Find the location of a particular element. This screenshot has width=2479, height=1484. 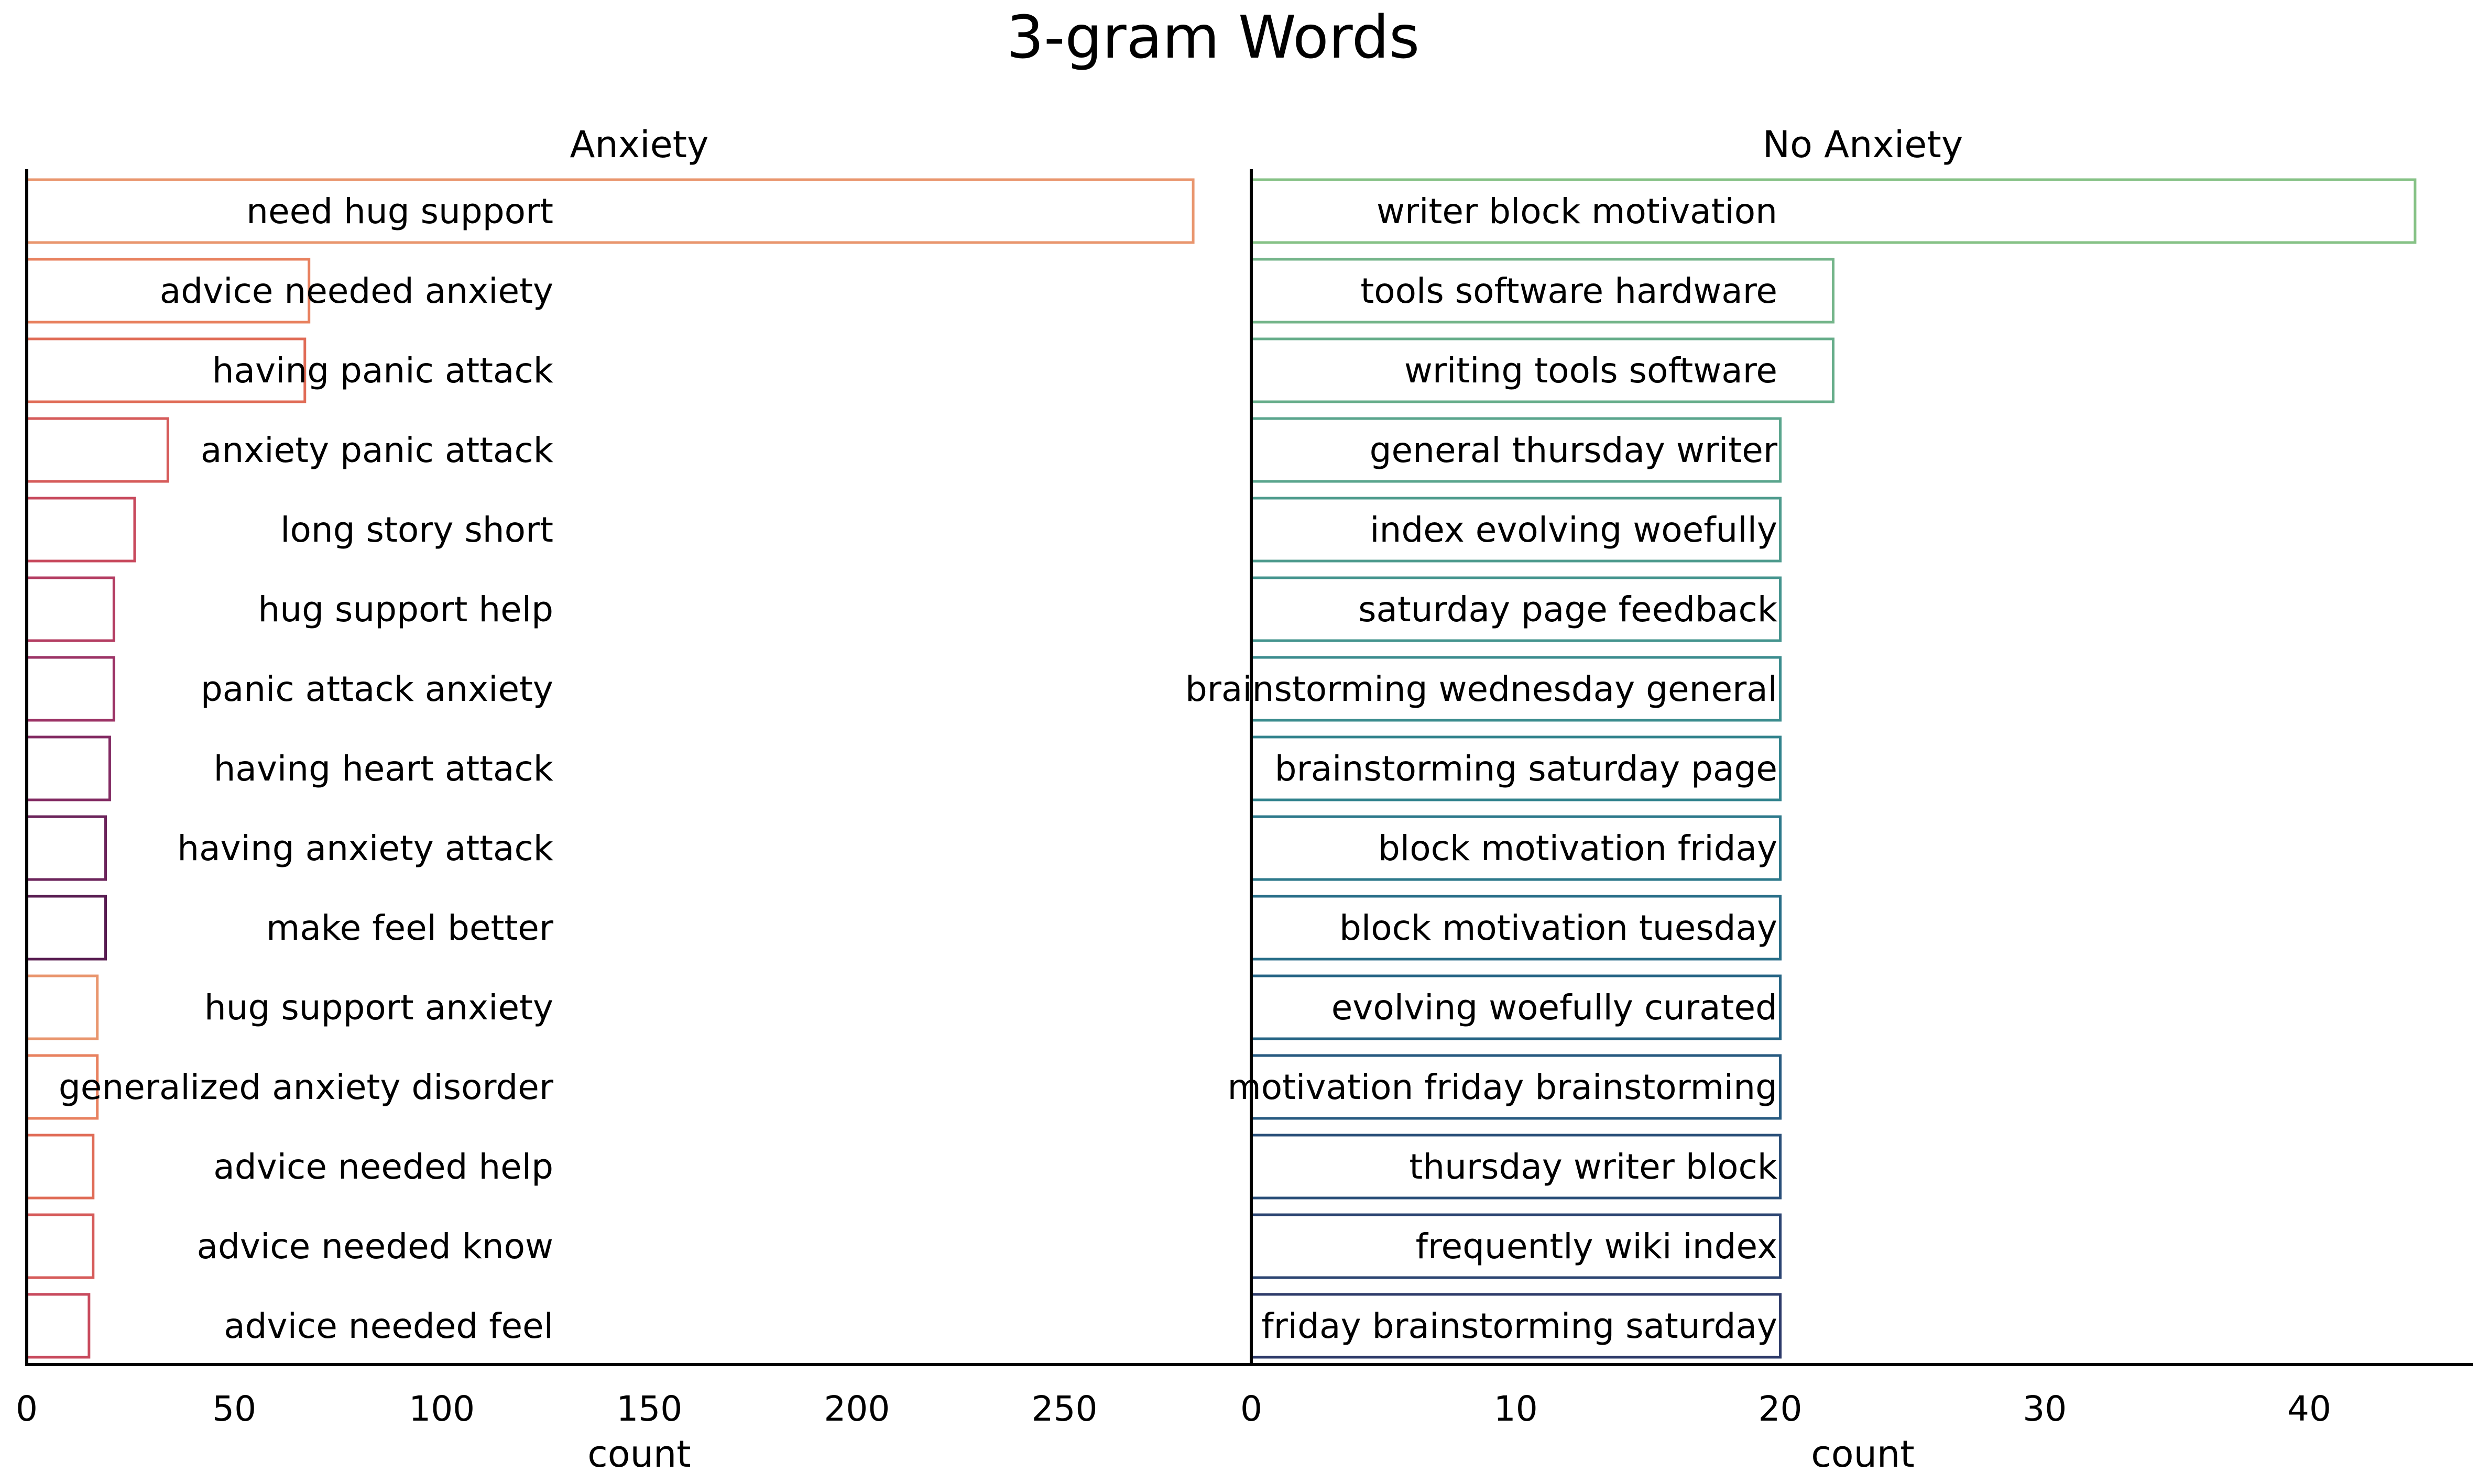

bar-label-thursday-writer-block: thursday writer block is located at coordinates (1593, 1167).